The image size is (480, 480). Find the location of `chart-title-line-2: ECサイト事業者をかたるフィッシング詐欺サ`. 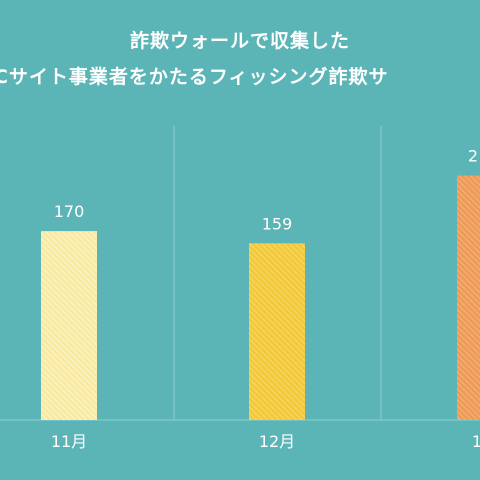

chart-title-line-2: ECサイト事業者をかたるフィッシング詐欺サ is located at coordinates (194, 77).